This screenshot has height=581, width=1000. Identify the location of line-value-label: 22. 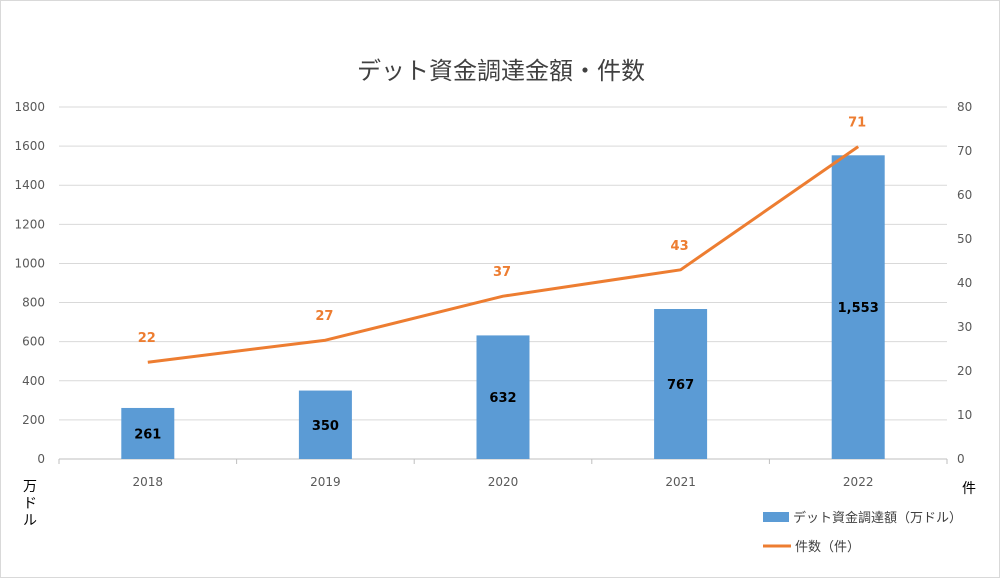
(147, 338).